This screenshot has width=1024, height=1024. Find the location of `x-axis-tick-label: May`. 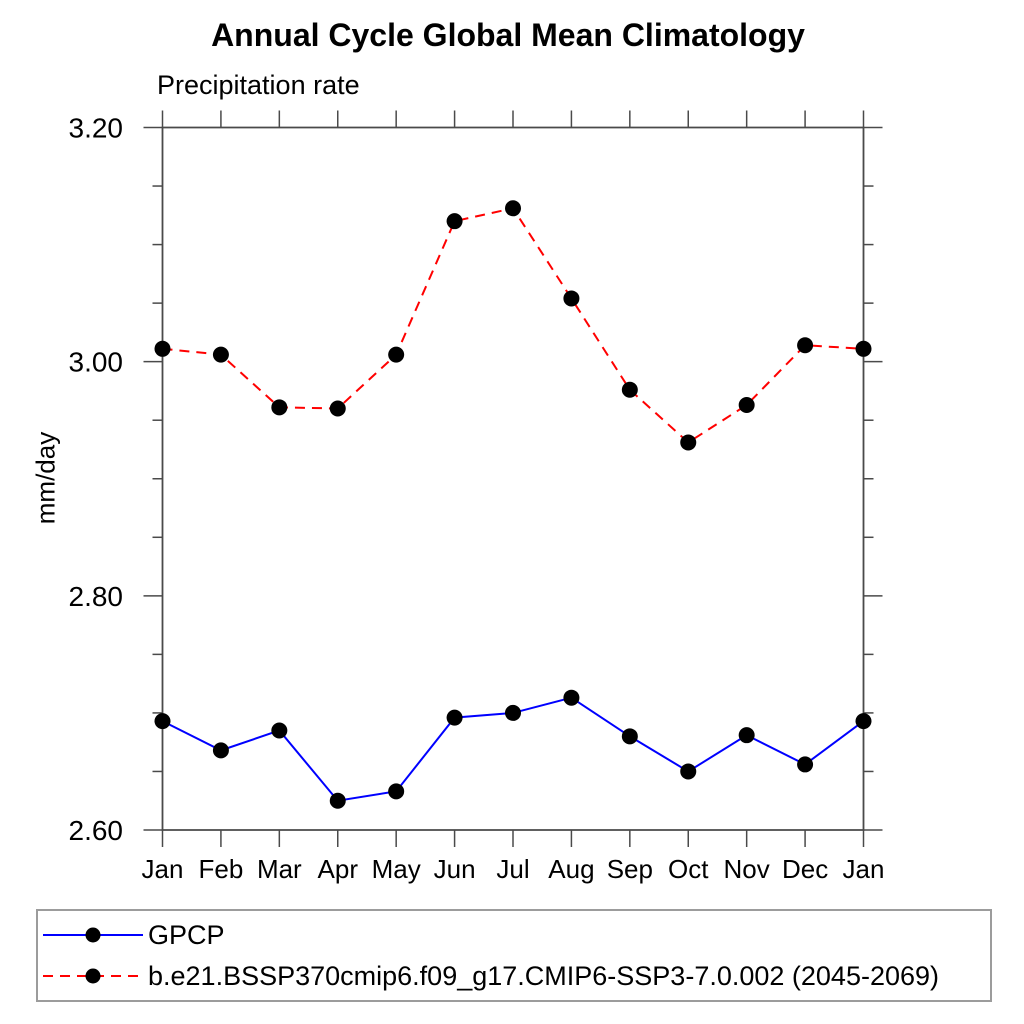

x-axis-tick-label: May is located at coordinates (396, 869).